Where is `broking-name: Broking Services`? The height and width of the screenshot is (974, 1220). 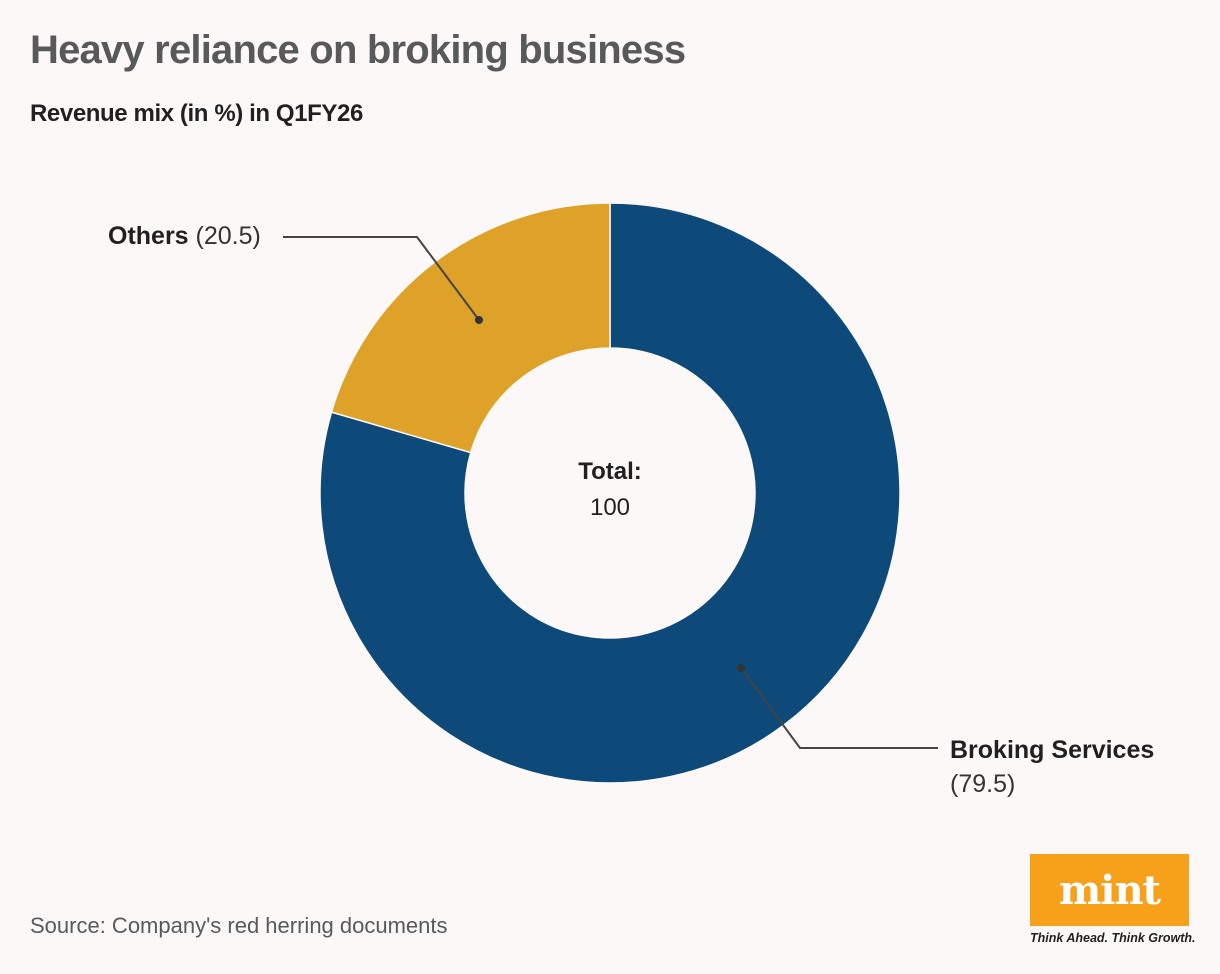 broking-name: Broking Services is located at coordinates (1052, 750).